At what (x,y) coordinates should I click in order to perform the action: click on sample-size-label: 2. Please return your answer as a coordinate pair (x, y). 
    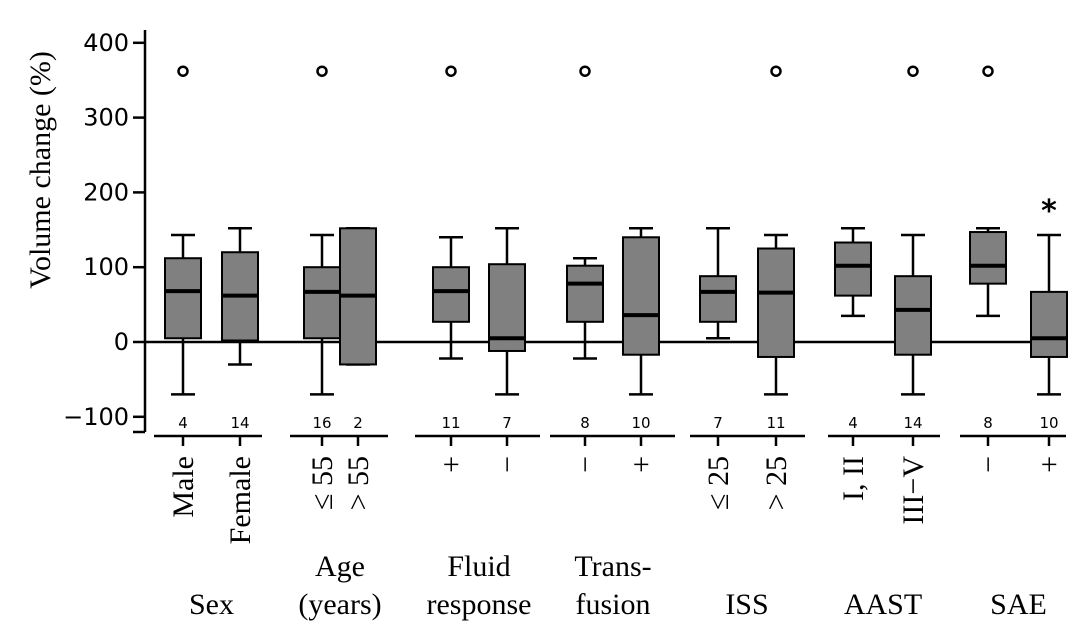
    Looking at the image, I should click on (358, 423).